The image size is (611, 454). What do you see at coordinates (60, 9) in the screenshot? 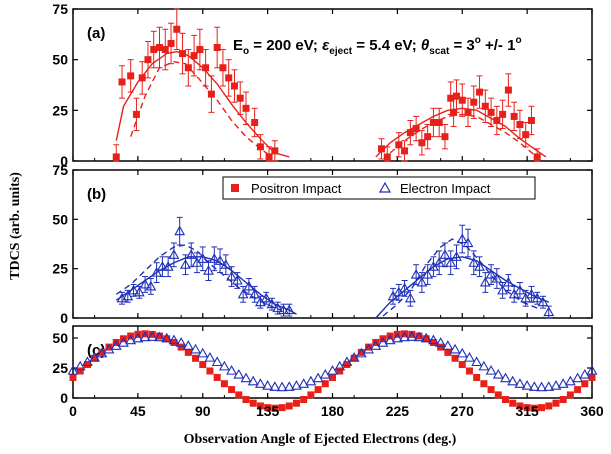
I see `y-tick-label: 75` at bounding box center [60, 9].